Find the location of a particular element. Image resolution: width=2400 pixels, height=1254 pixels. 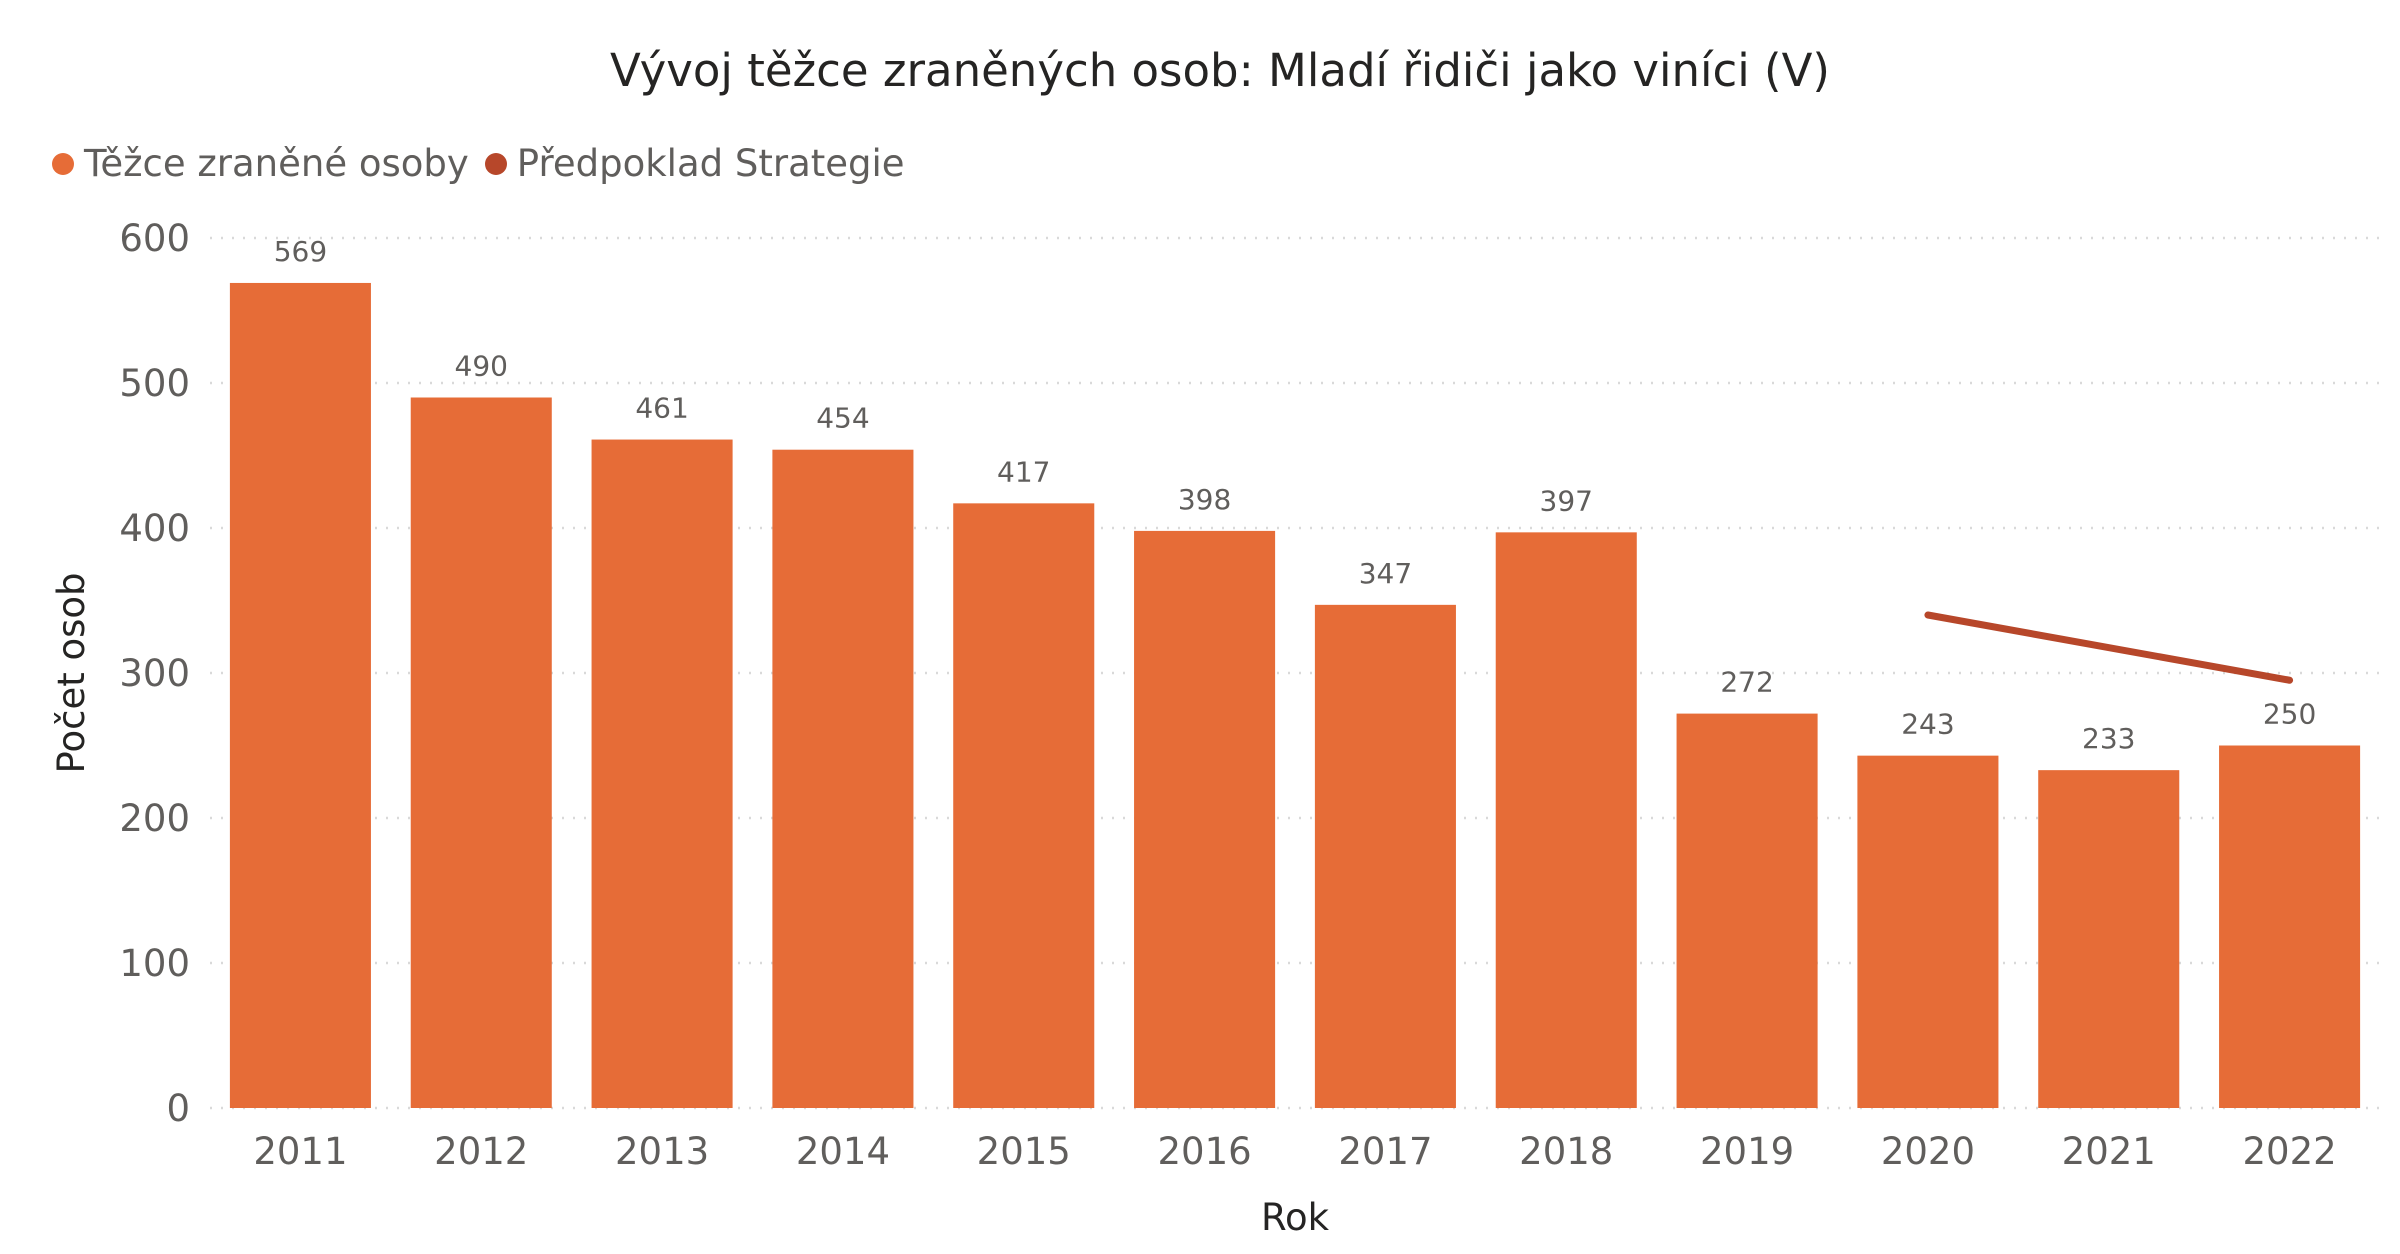

x-tick-label: 2018 is located at coordinates (1566, 1151).